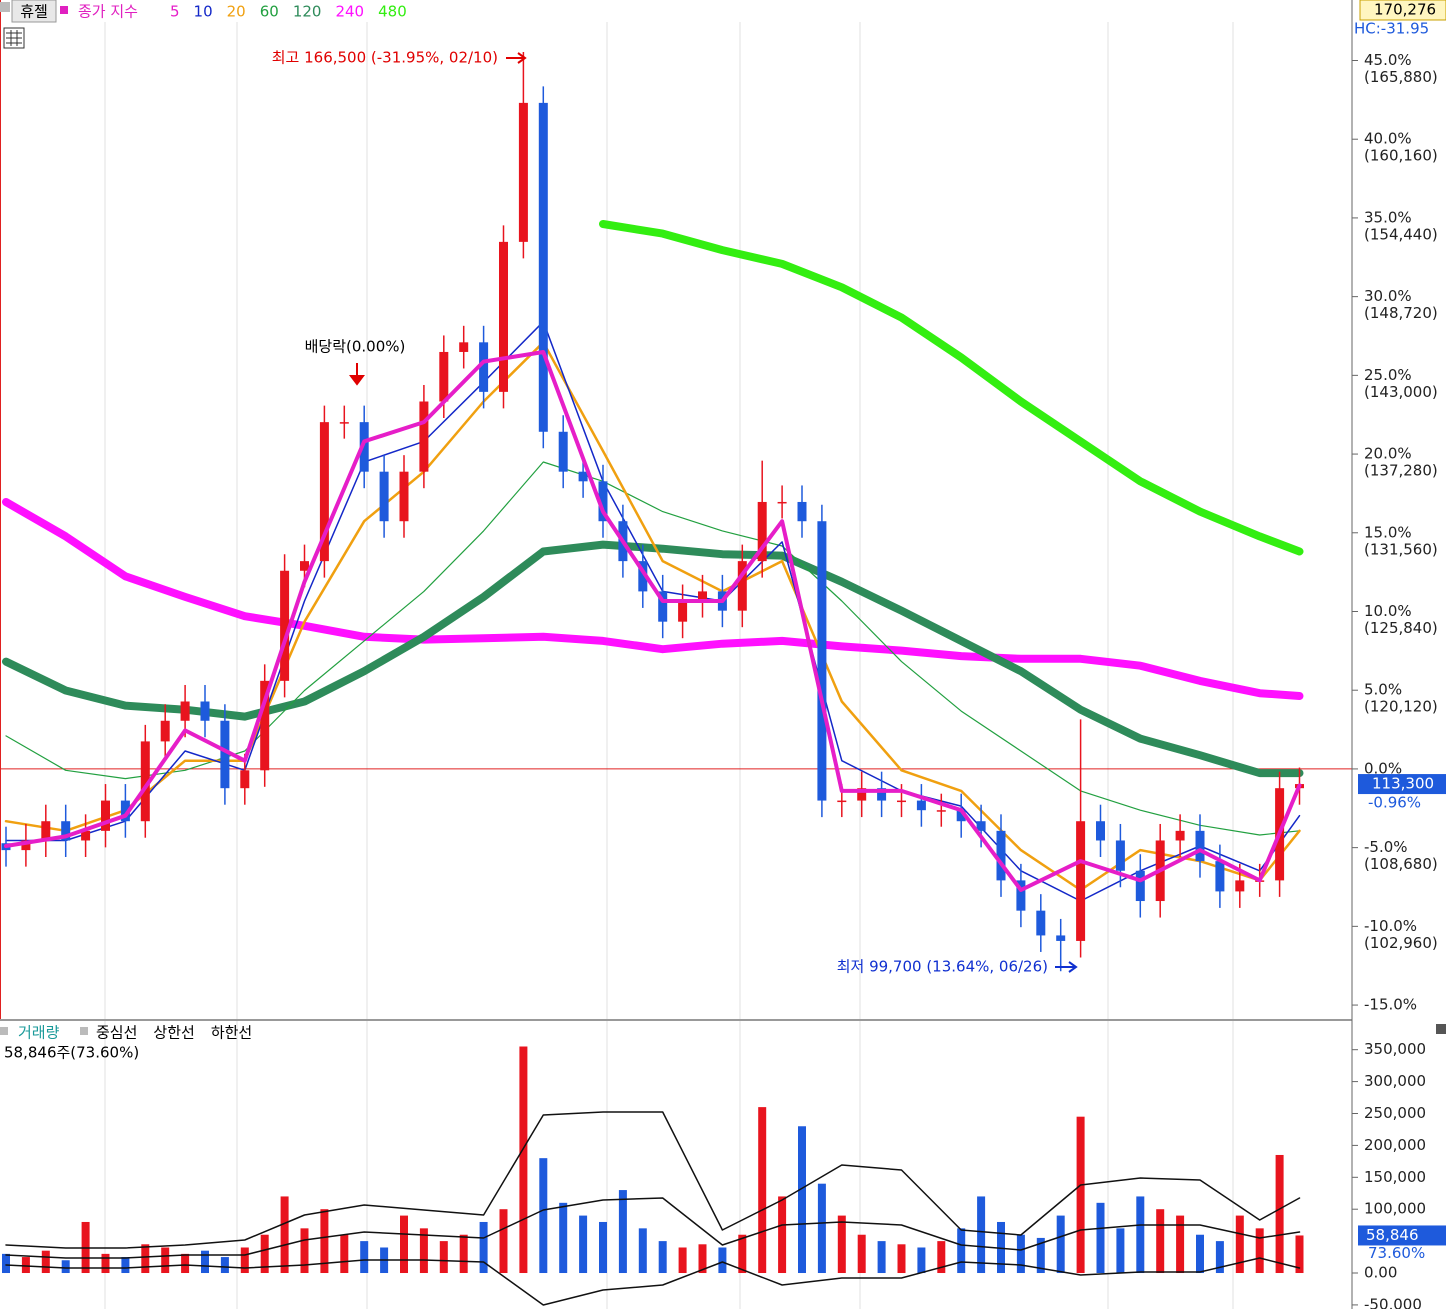 The width and height of the screenshot is (1446, 1309). What do you see at coordinates (1390, 926) in the screenshot?
I see `y-tick-label: -10.0%` at bounding box center [1390, 926].